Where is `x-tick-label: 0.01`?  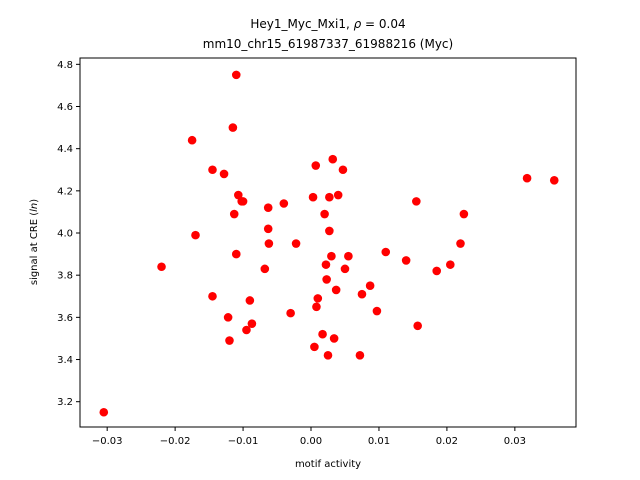 x-tick-label: 0.01 is located at coordinates (379, 441).